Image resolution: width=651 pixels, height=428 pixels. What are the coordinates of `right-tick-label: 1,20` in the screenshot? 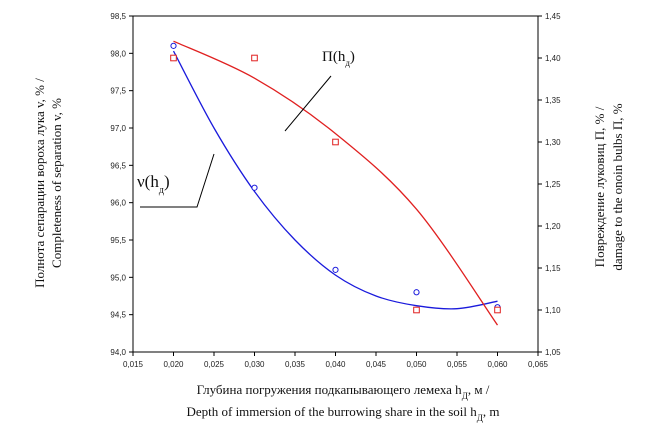 It's located at (553, 226).